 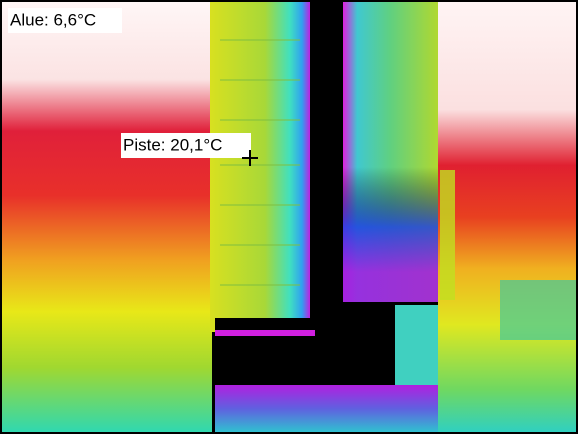 What do you see at coordinates (53, 19) in the screenshot?
I see `area-label: Alue: 6,6°C` at bounding box center [53, 19].